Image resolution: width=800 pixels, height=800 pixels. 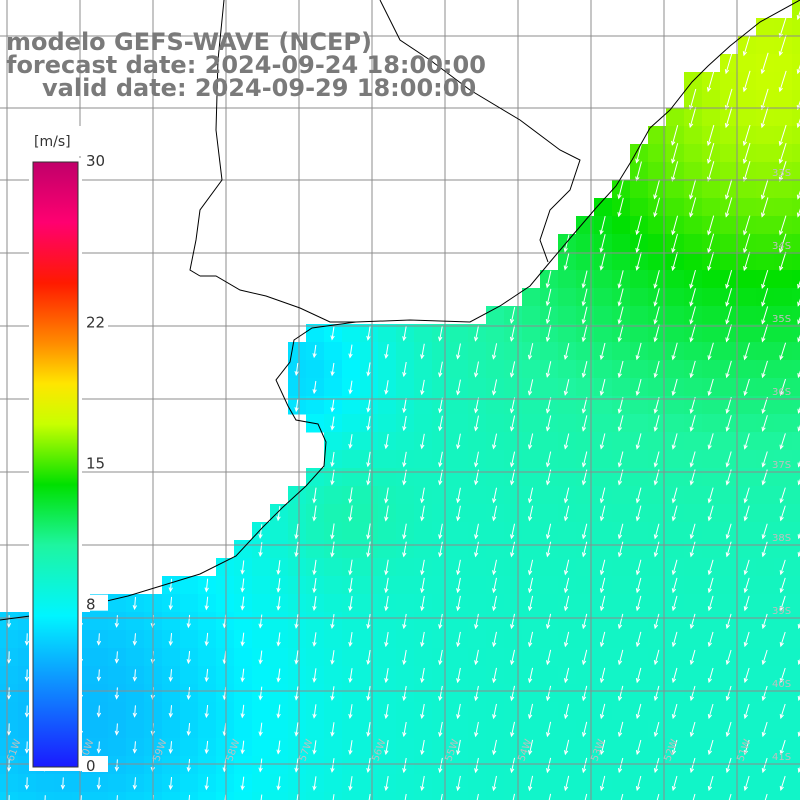 What do you see at coordinates (52, 142) in the screenshot?
I see `colorbar-unit: [m/s]` at bounding box center [52, 142].